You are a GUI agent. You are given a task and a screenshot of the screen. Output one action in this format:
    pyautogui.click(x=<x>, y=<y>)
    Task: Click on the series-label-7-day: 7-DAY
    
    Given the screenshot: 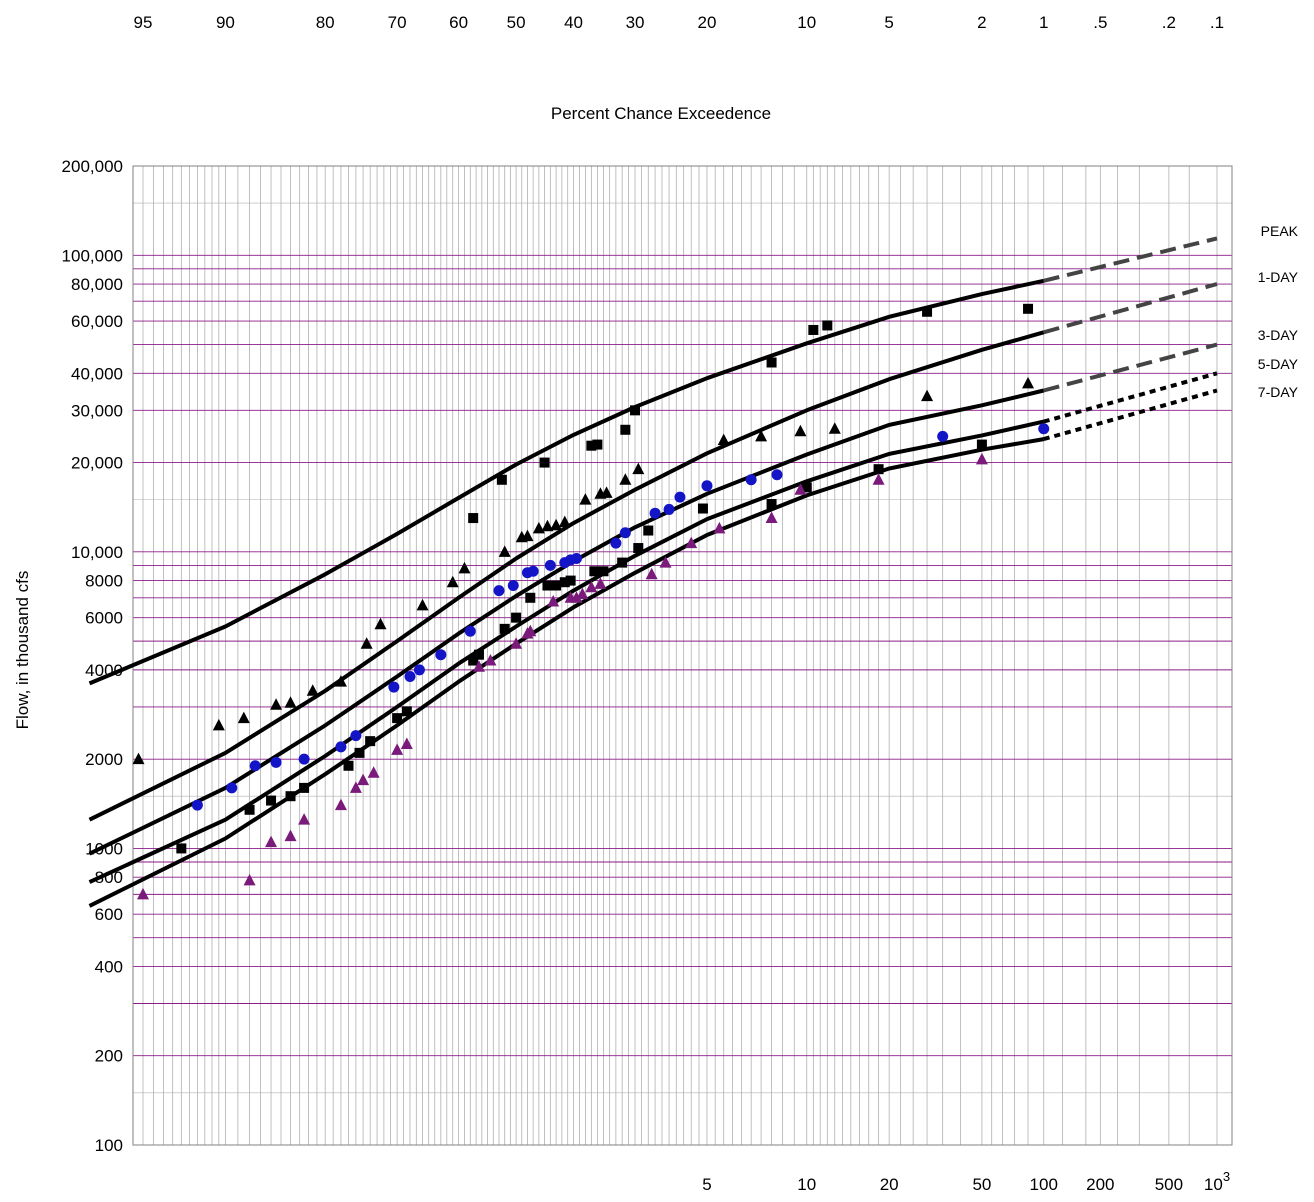 What is the action you would take?
    pyautogui.click(x=1278, y=392)
    